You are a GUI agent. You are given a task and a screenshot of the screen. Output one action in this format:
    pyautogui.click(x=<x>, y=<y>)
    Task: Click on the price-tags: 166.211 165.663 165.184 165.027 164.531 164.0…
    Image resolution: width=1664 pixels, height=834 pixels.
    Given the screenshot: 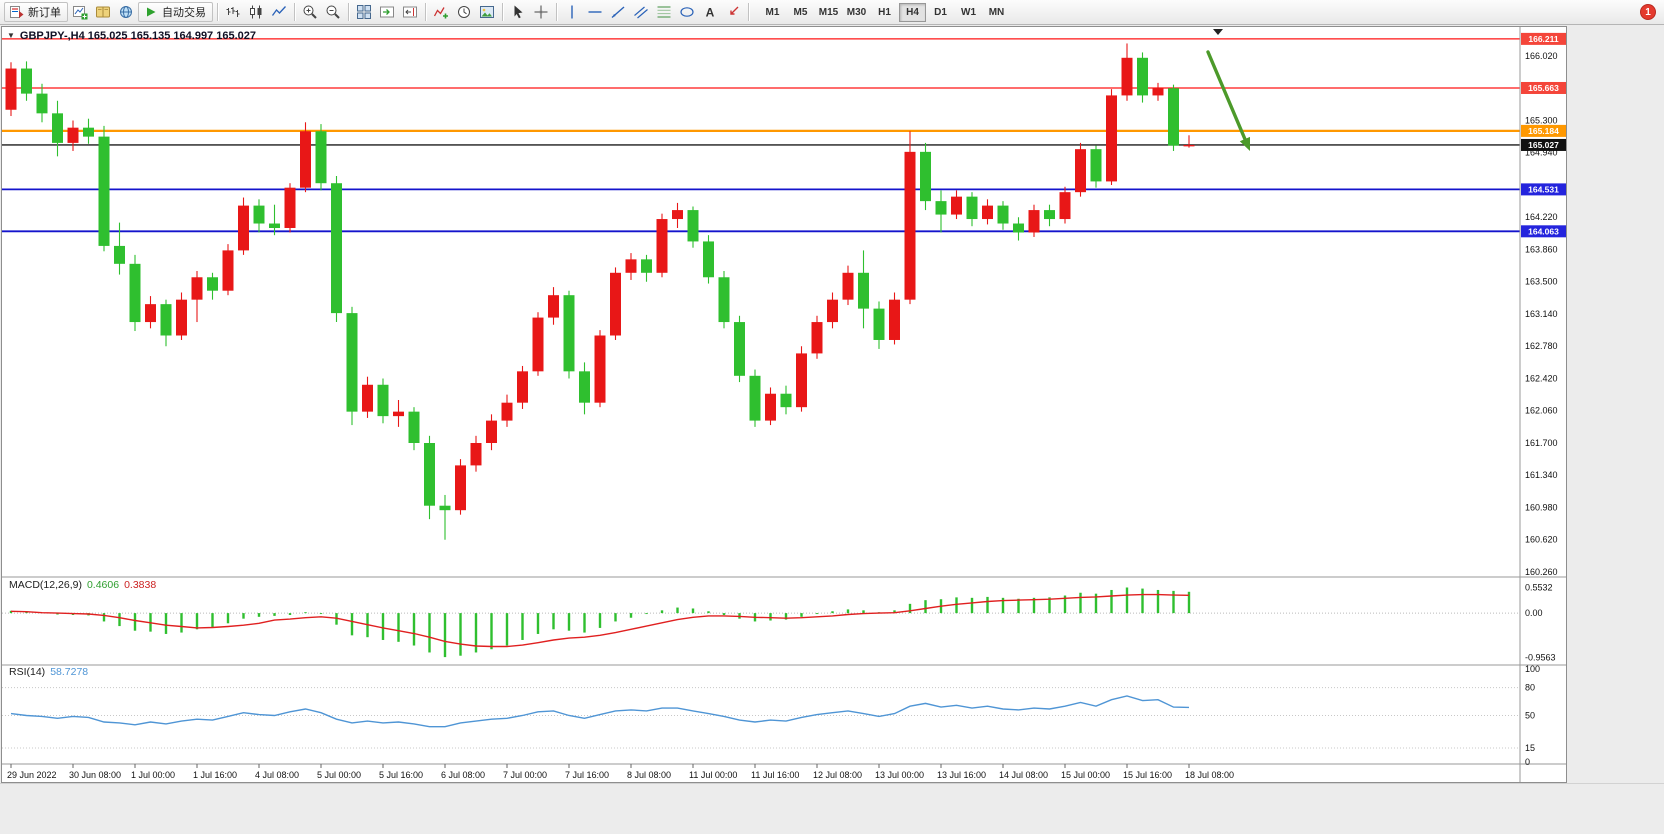 What is the action you would take?
    pyautogui.click(x=1543, y=135)
    